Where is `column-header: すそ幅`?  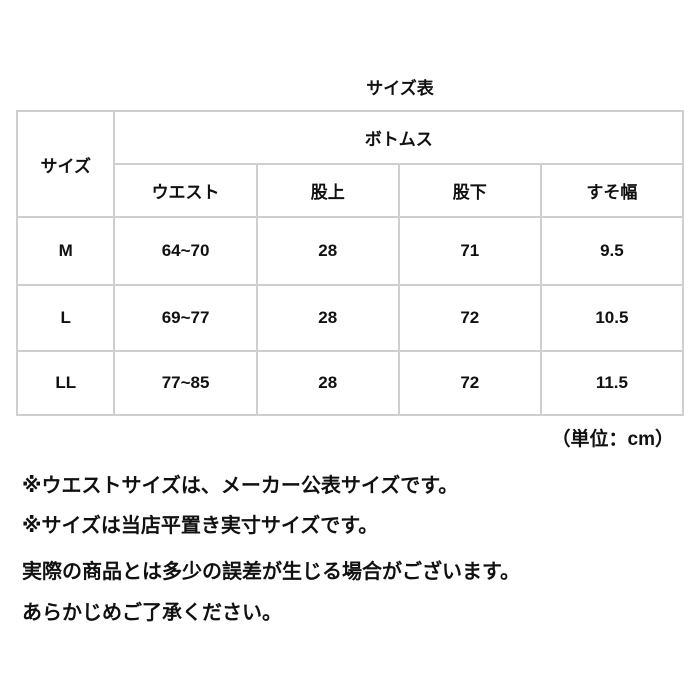 column-header: すそ幅 is located at coordinates (612, 190).